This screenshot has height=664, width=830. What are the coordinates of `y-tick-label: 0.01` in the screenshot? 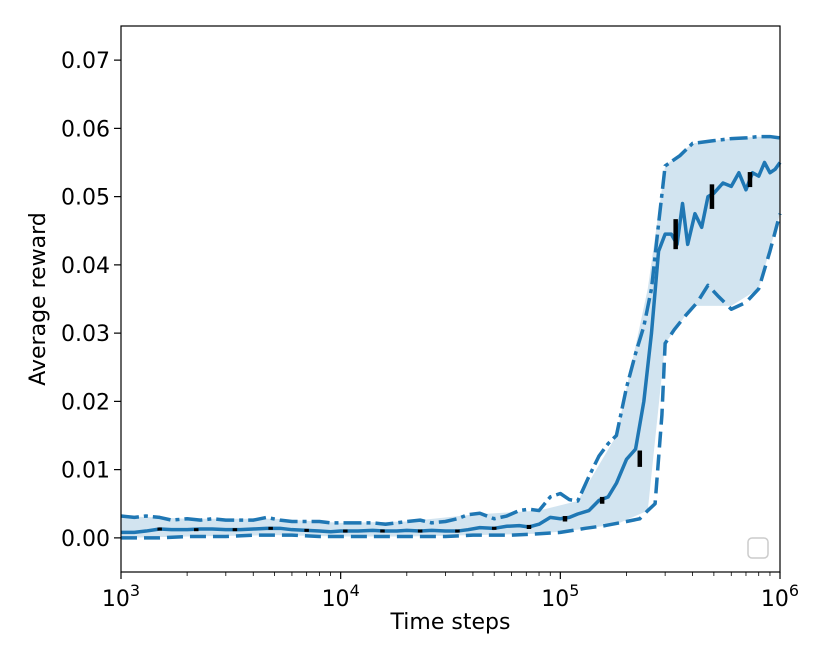 It's located at (85, 471).